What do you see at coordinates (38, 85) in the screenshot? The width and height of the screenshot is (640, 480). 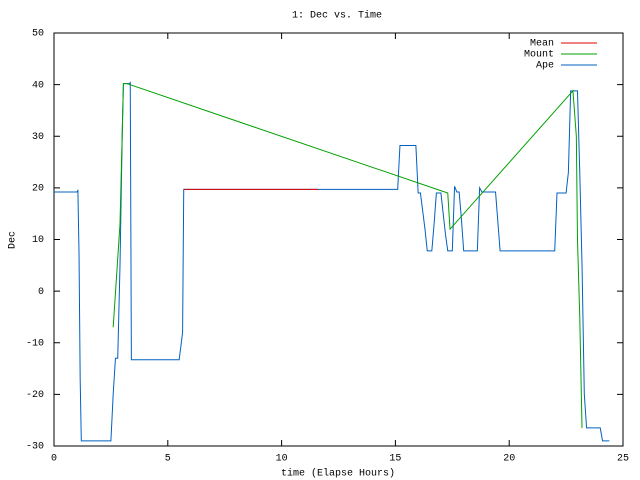 I see `y-tick-label: 40` at bounding box center [38, 85].